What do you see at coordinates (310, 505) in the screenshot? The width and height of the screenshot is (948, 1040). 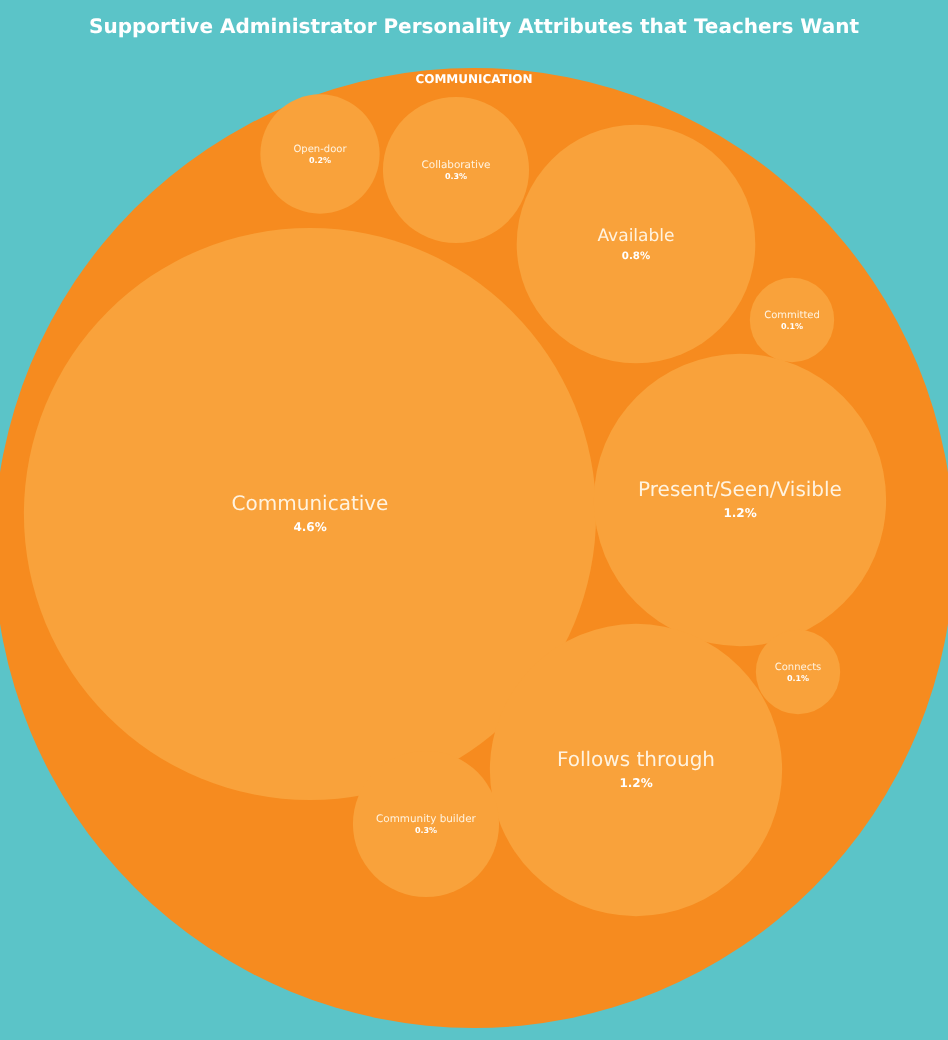 I see `category-label: Communicative` at bounding box center [310, 505].